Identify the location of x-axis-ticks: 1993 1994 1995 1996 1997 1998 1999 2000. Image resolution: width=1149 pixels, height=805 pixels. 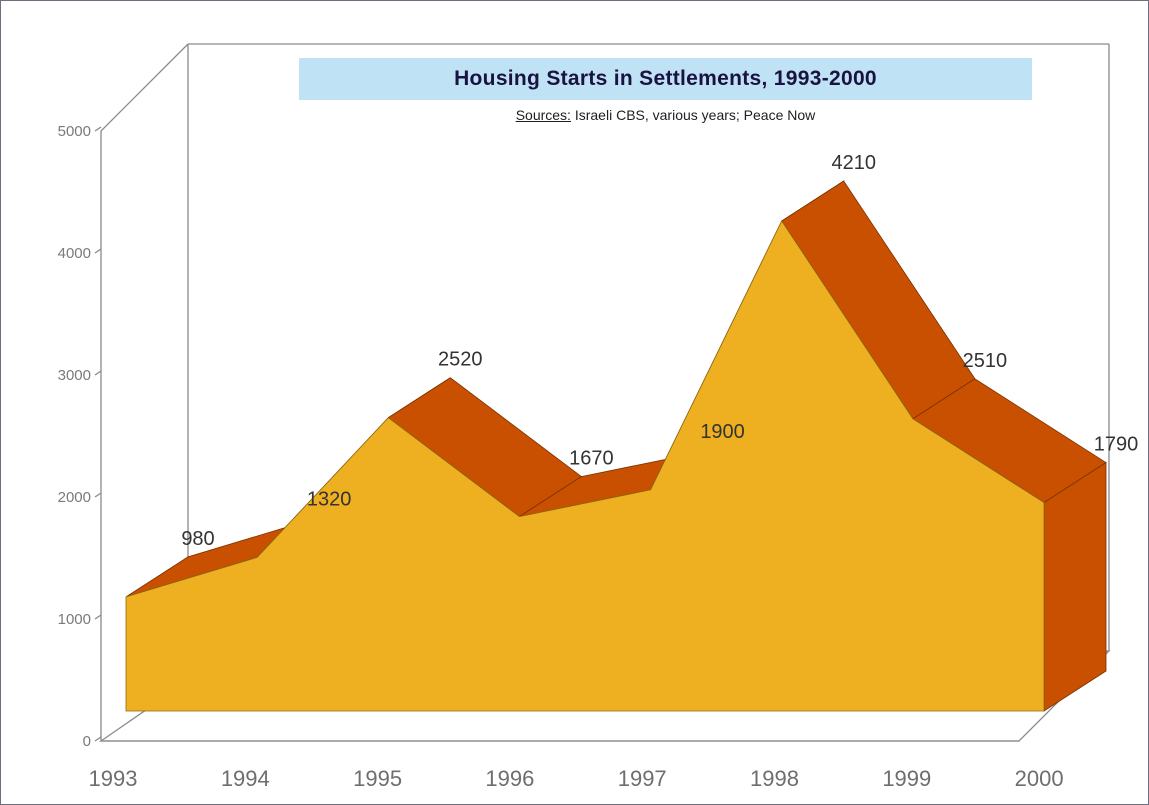
(576, 778).